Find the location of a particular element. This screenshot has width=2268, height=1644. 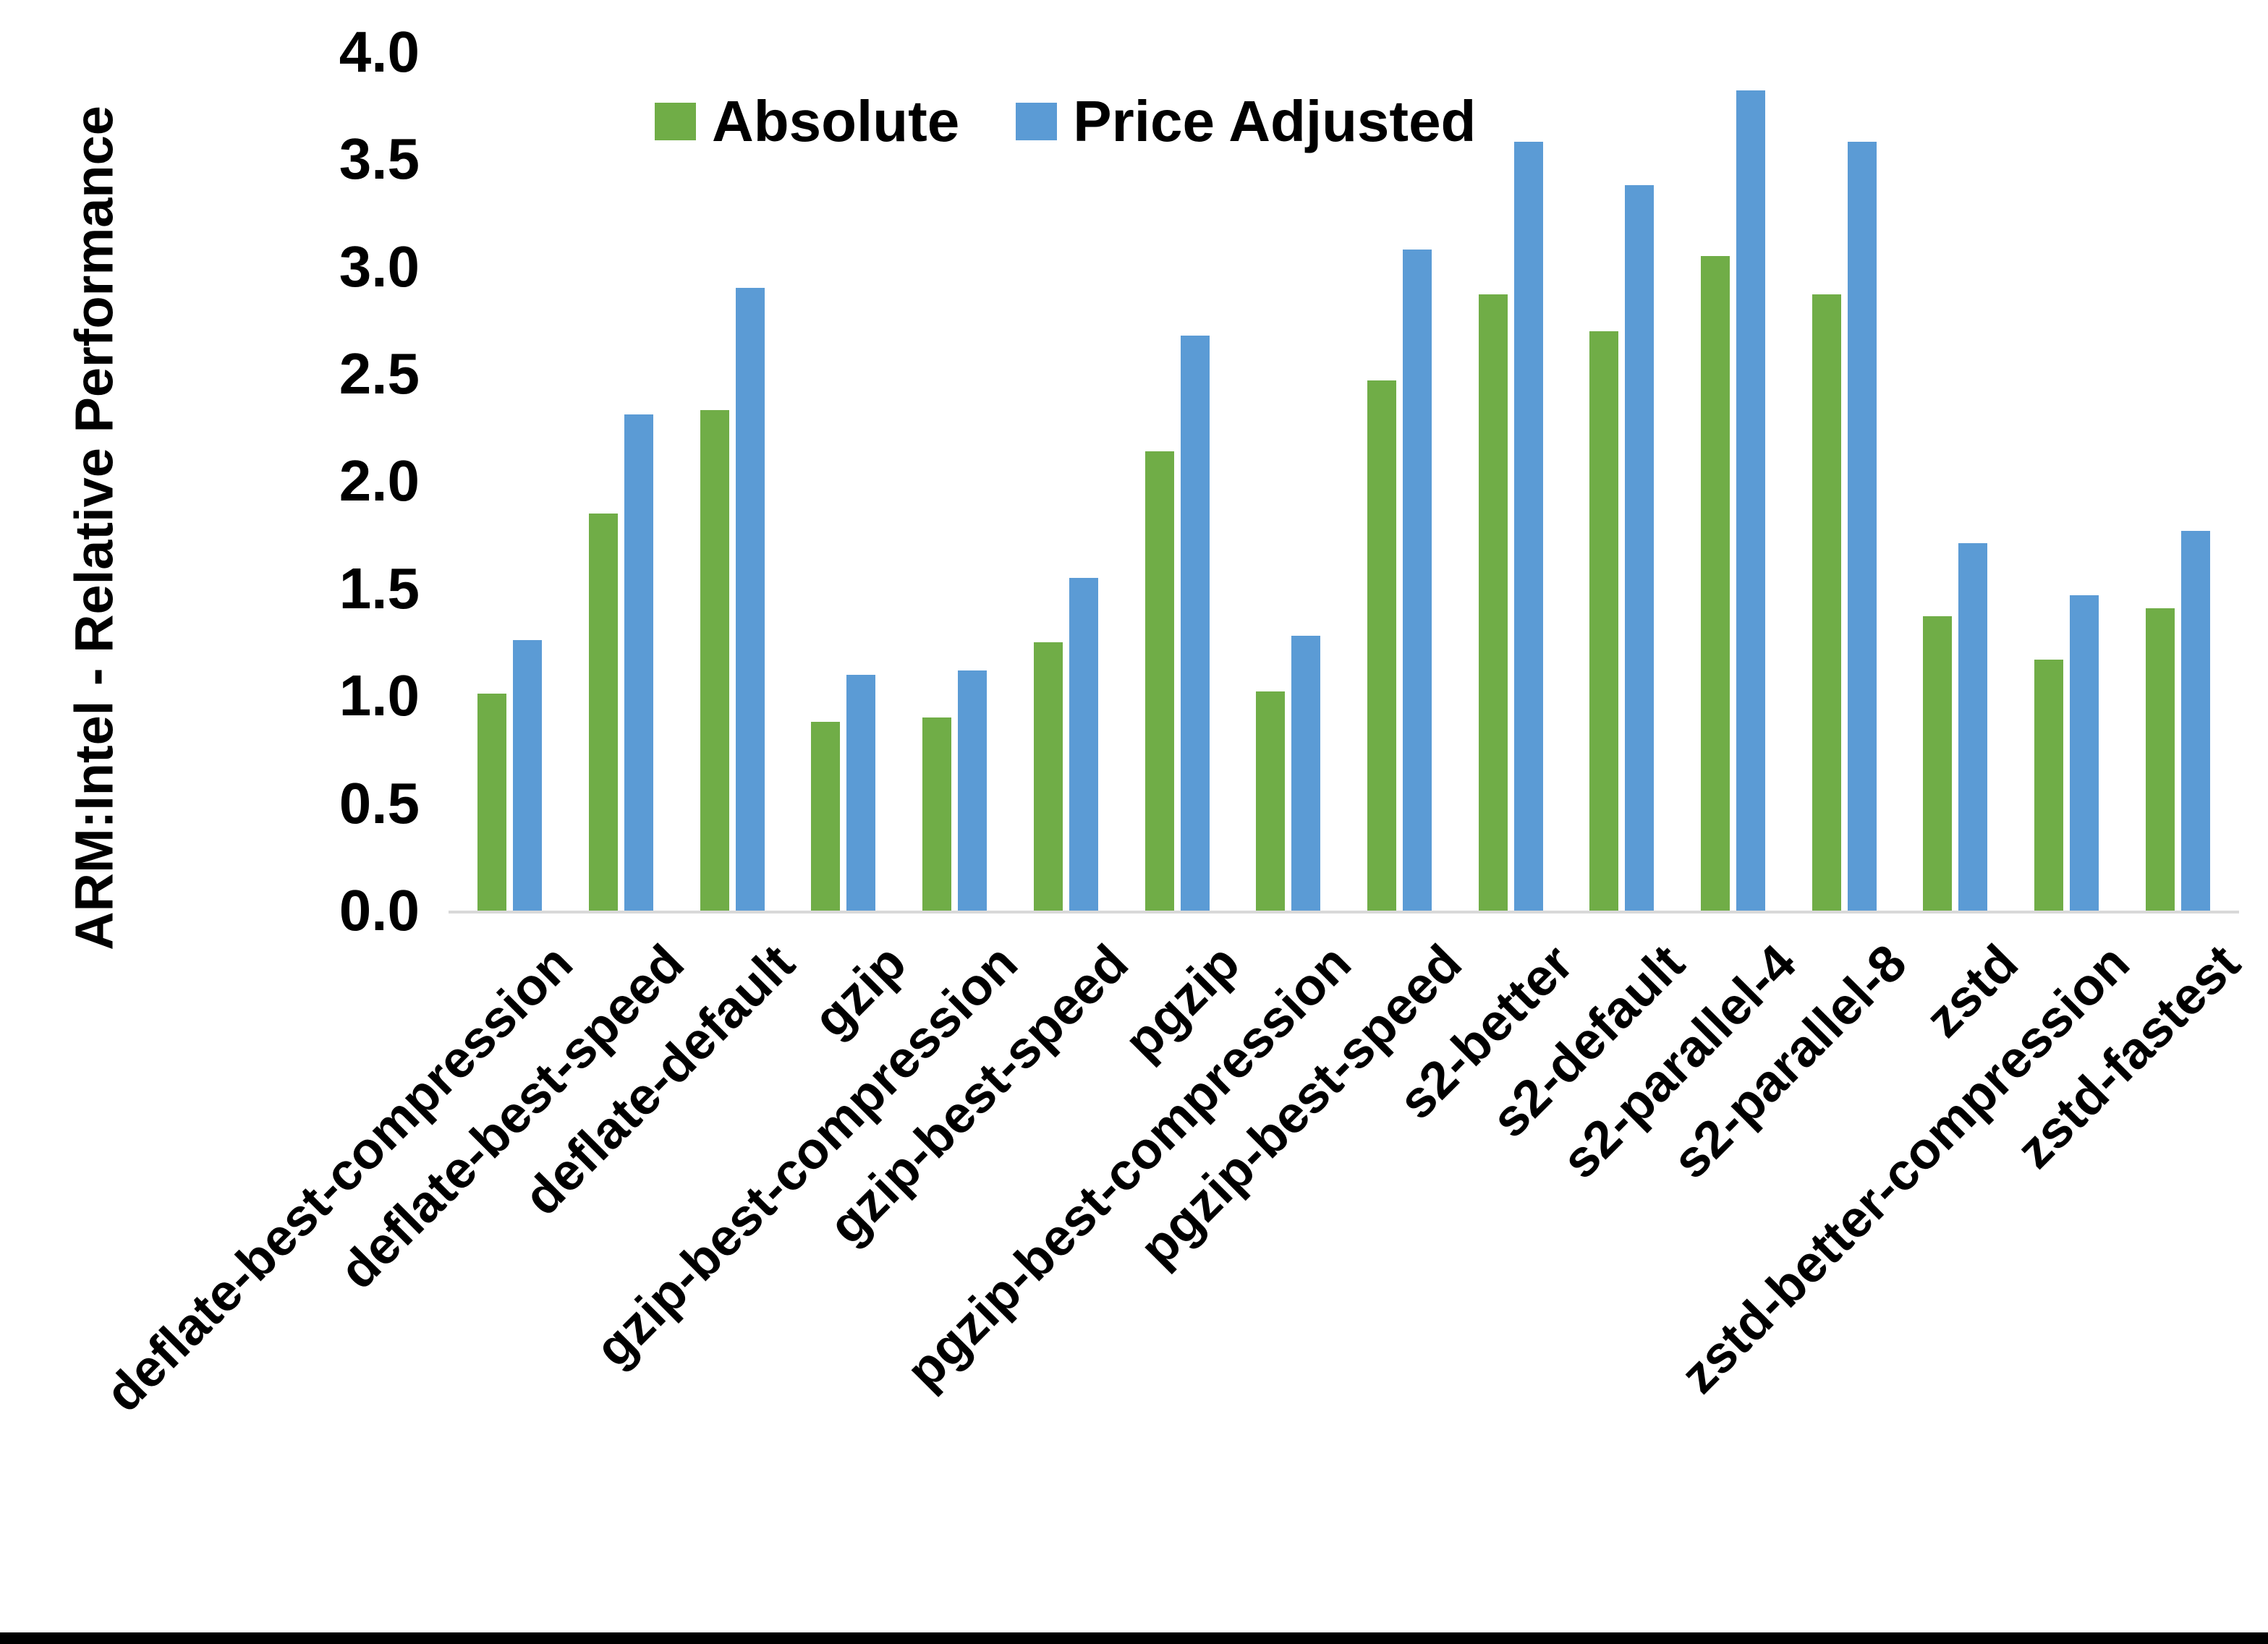

legend: Absolute Price Adjusted is located at coordinates (1065, 121).